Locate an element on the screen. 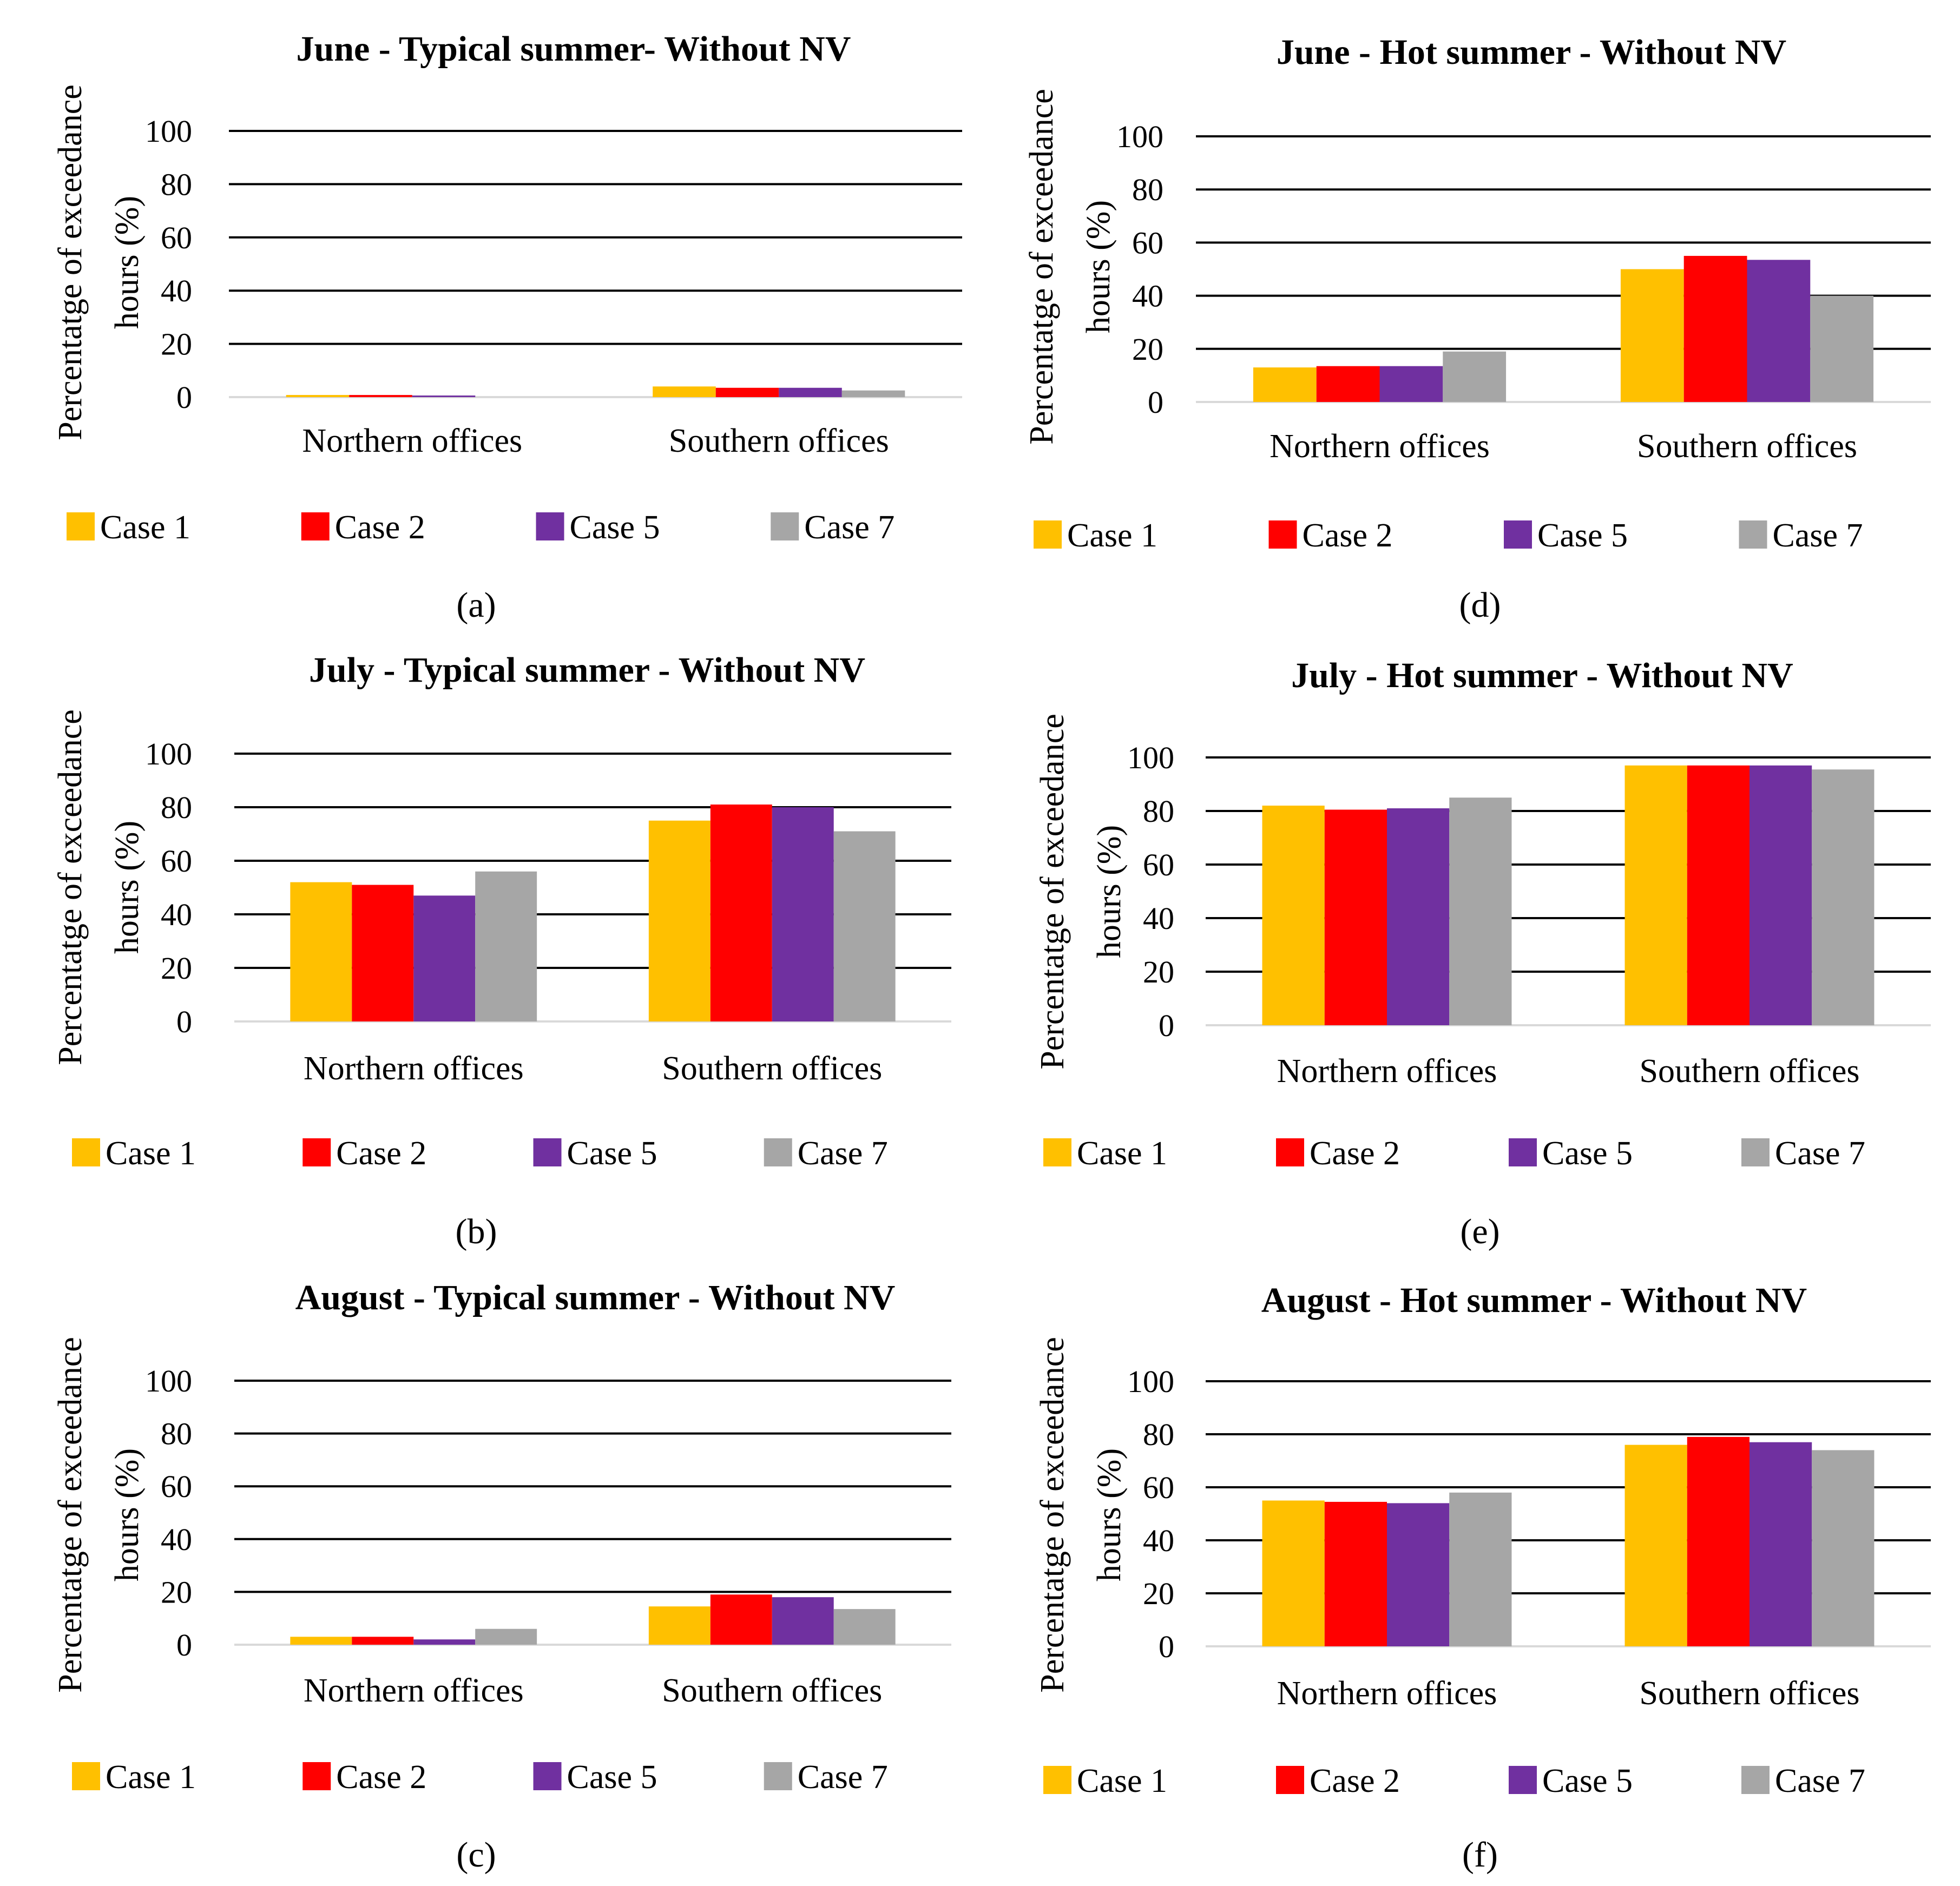  panel-caption: (d) is located at coordinates (1480, 605).